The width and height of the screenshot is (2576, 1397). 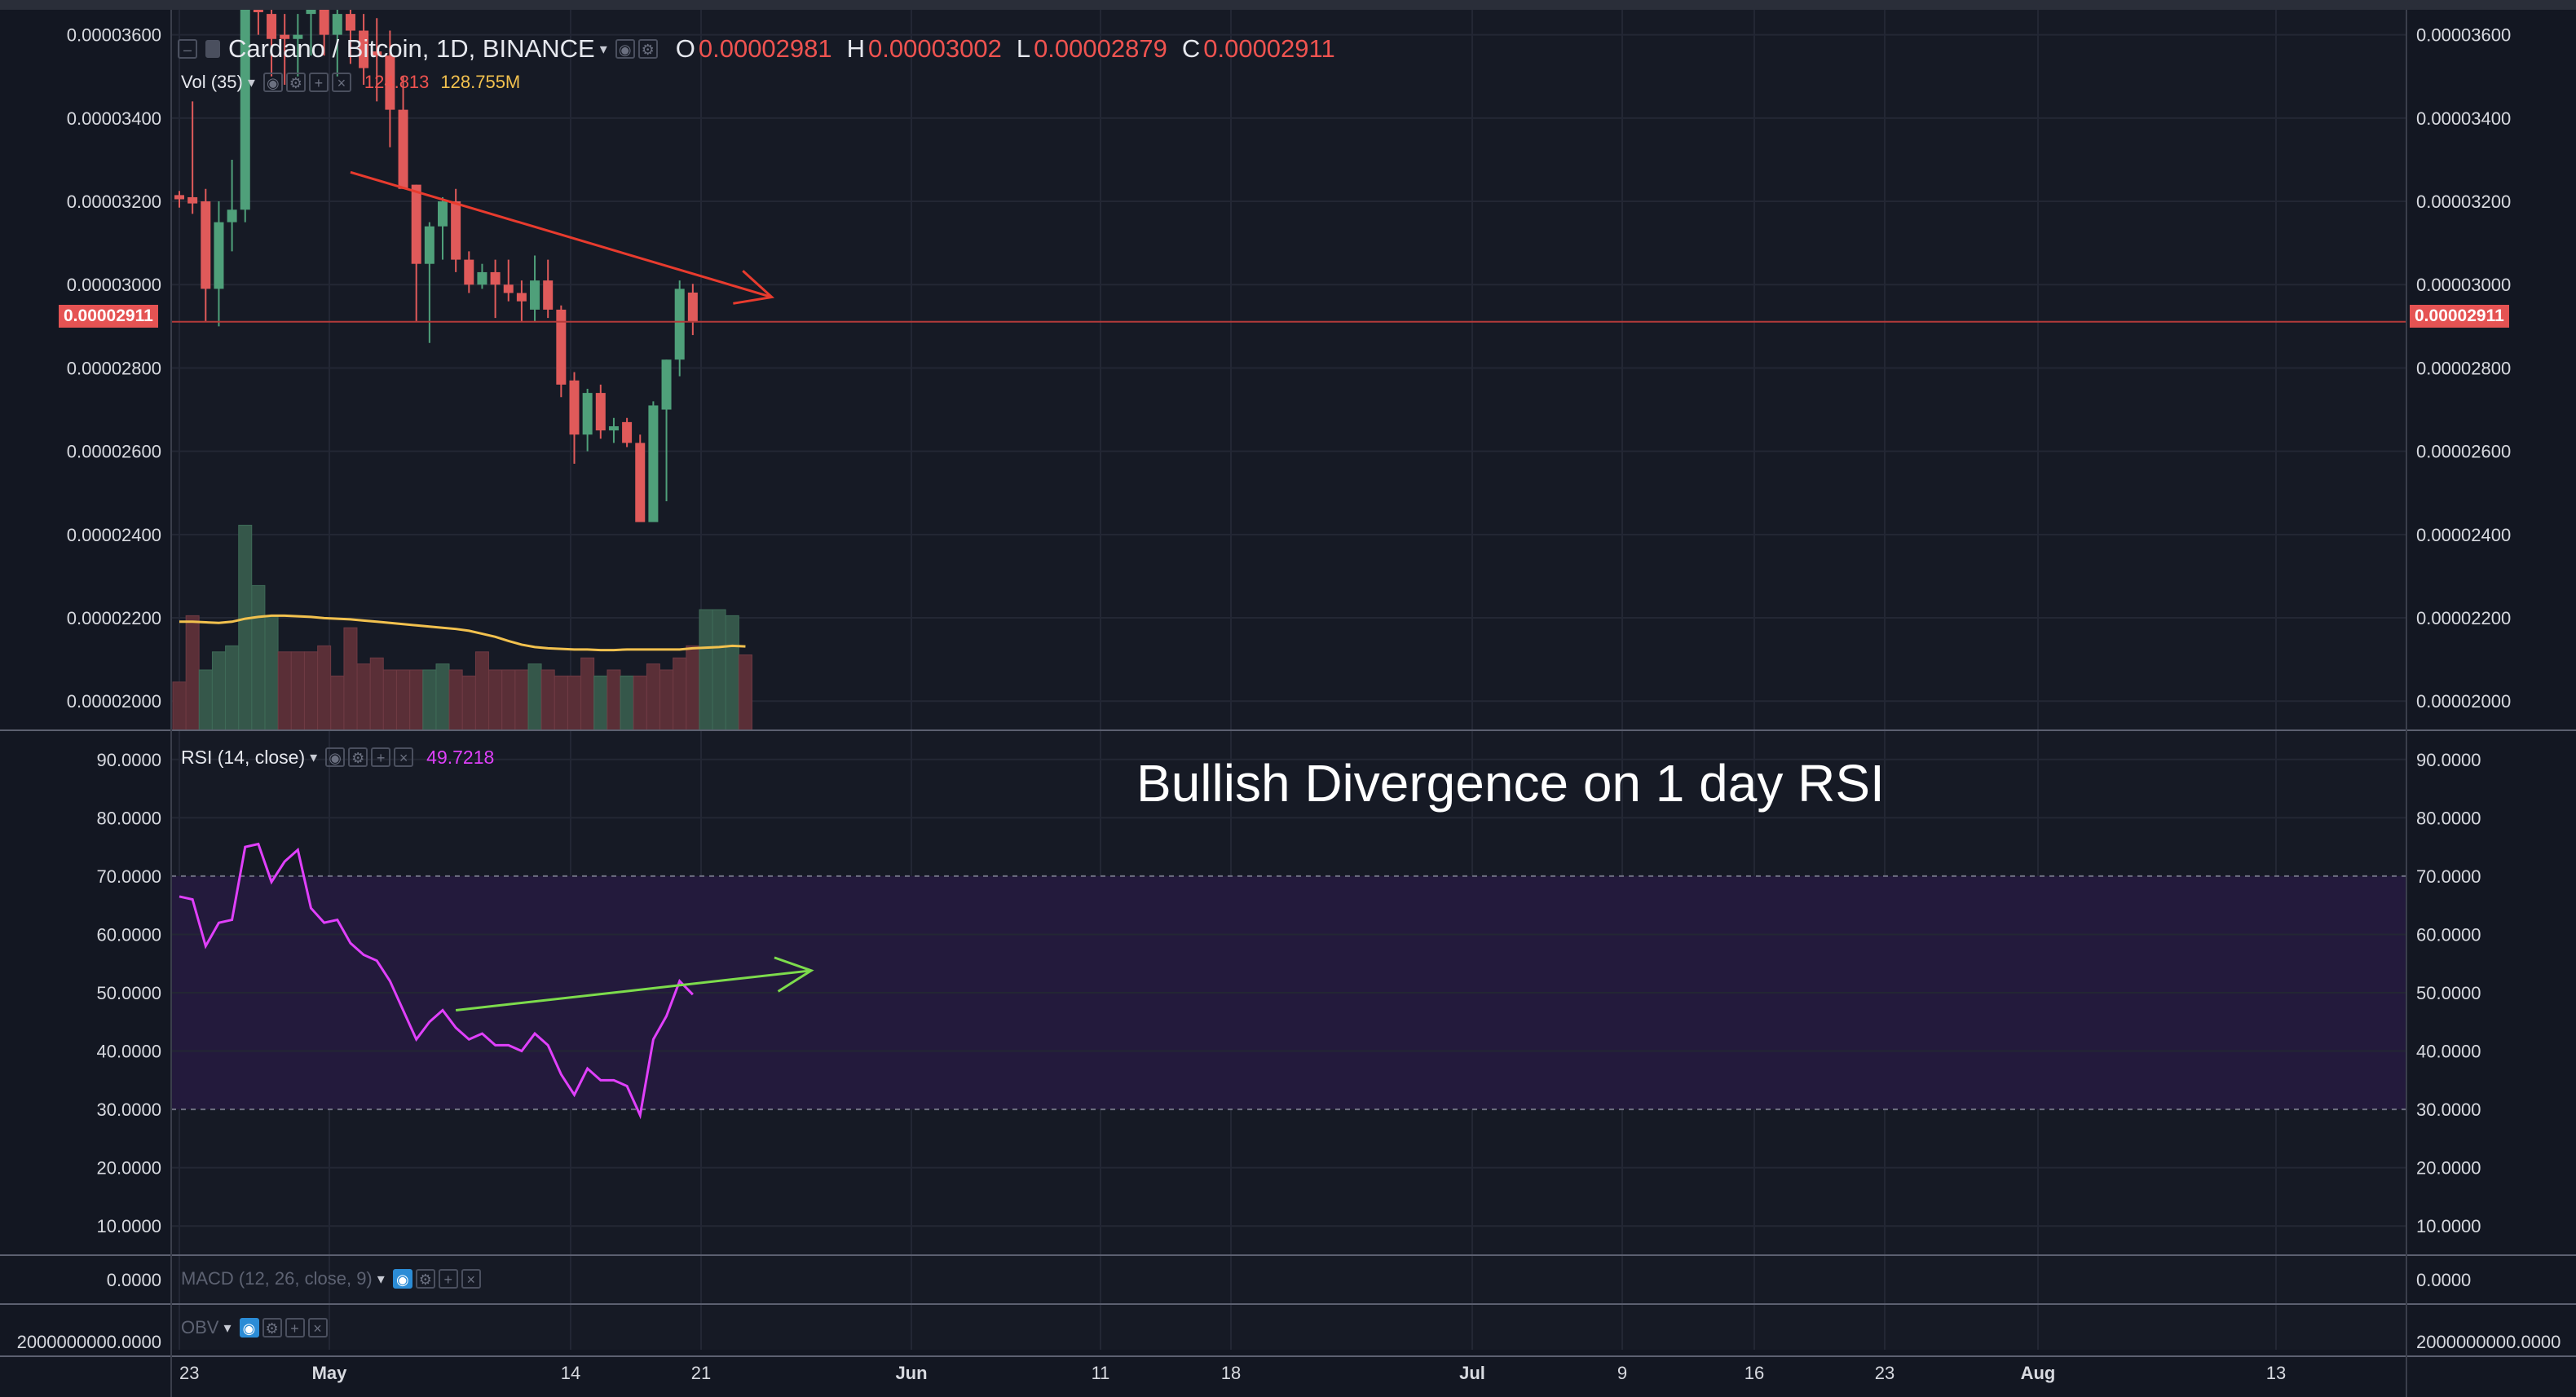 What do you see at coordinates (381, 1278) in the screenshot?
I see `macd-dropdown-icon: ▾` at bounding box center [381, 1278].